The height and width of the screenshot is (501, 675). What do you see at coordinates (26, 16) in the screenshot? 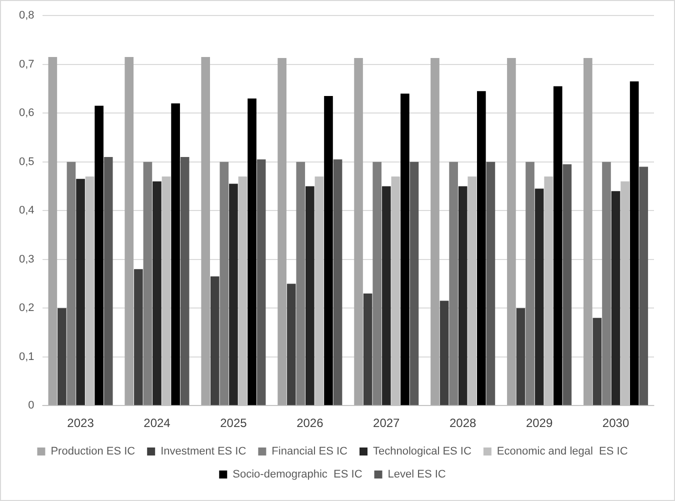
I see `y-tick-label: 0,8` at bounding box center [26, 16].